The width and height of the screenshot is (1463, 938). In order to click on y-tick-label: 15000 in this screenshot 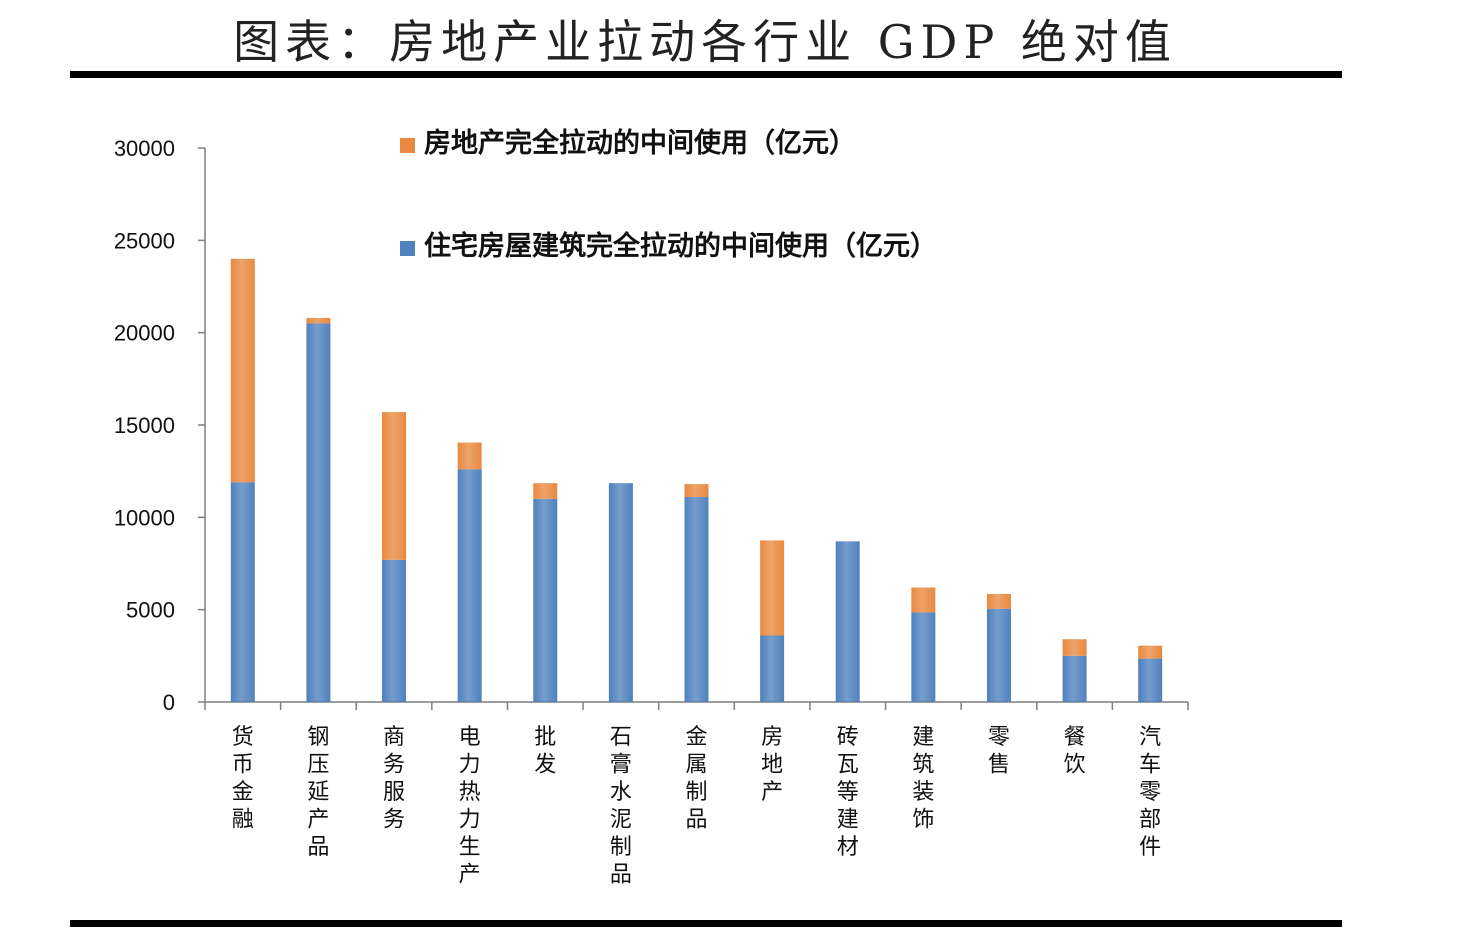, I will do `click(144, 425)`.